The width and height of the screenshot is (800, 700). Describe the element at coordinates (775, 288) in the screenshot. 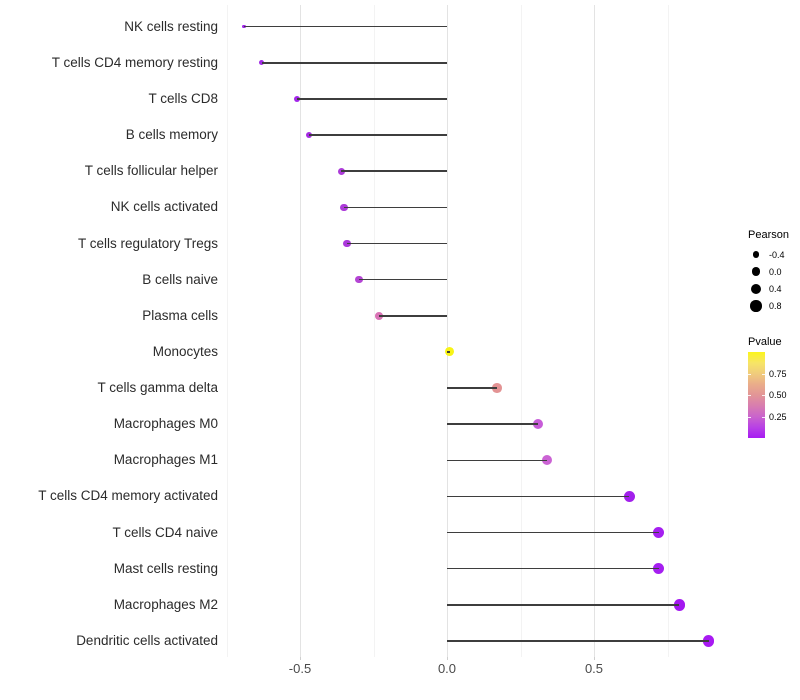

I see `legend-size-label: 0.4` at that location.